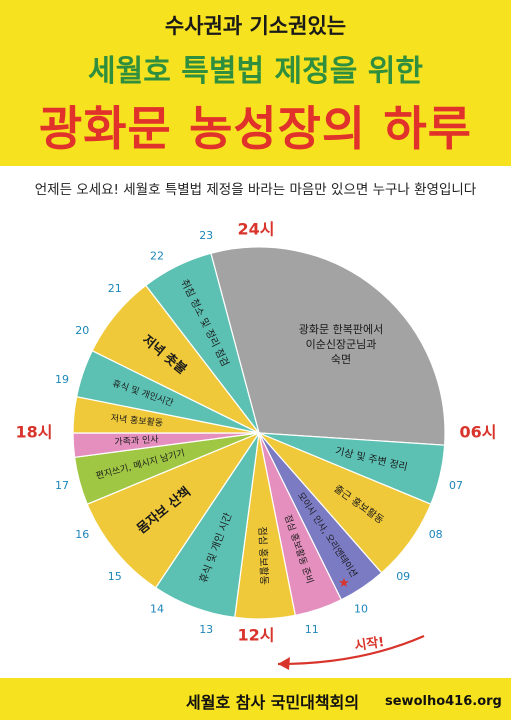  Describe the element at coordinates (157, 609) in the screenshot. I see `hour-label-14: 14` at that location.